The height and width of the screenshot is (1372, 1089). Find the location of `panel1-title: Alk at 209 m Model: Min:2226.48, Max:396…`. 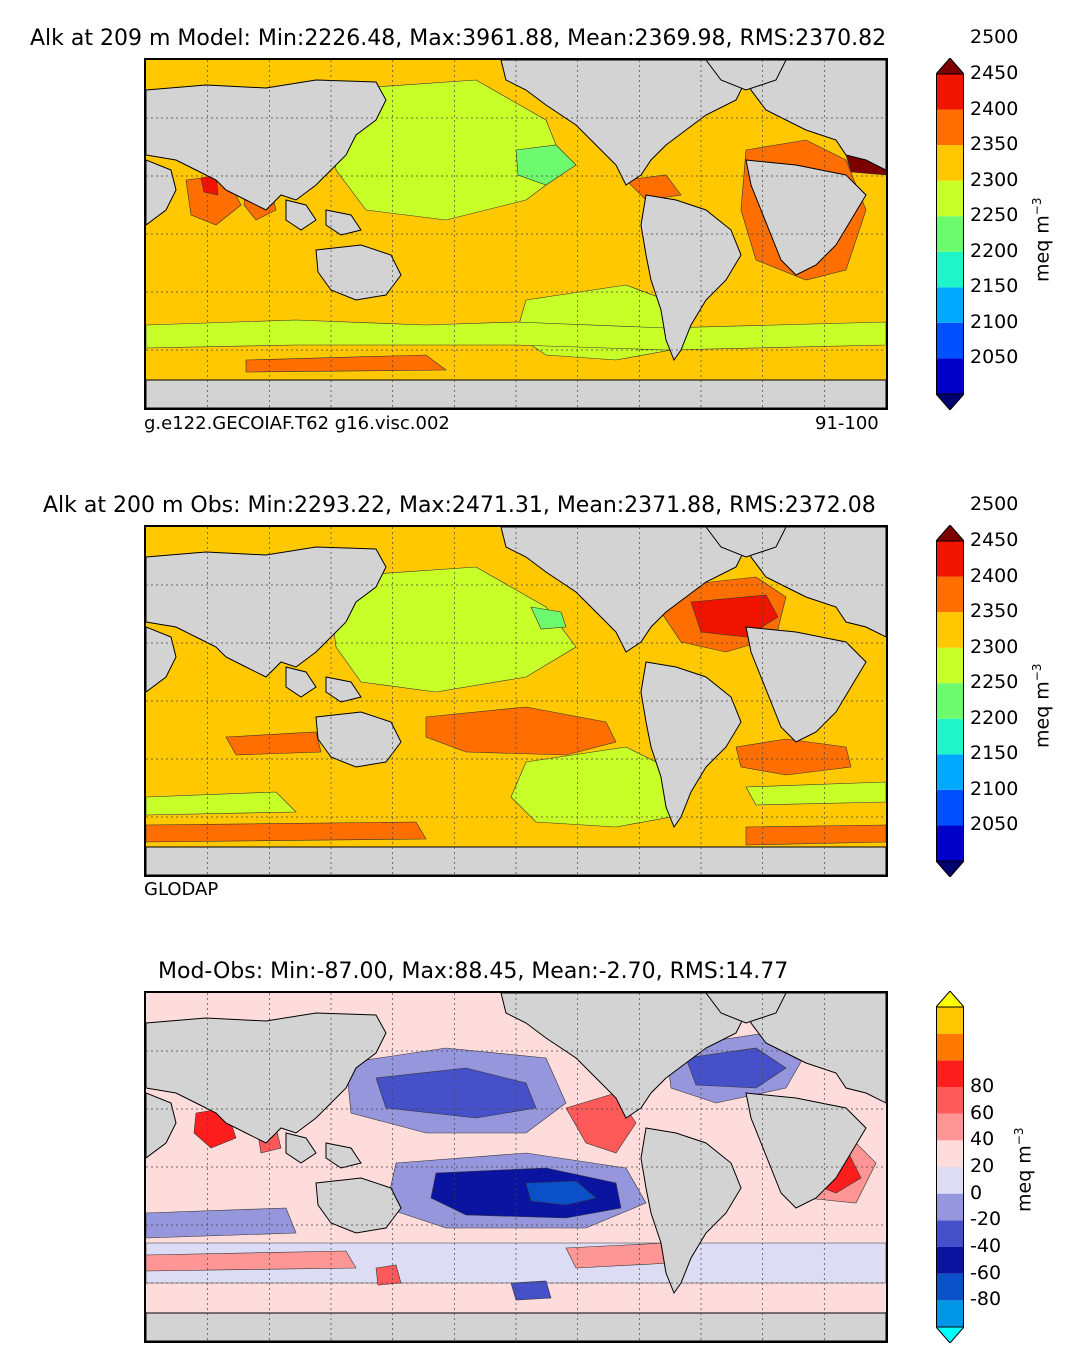

panel1-title: Alk at 209 m Model: Min:2226.48, Max:396… is located at coordinates (458, 38).